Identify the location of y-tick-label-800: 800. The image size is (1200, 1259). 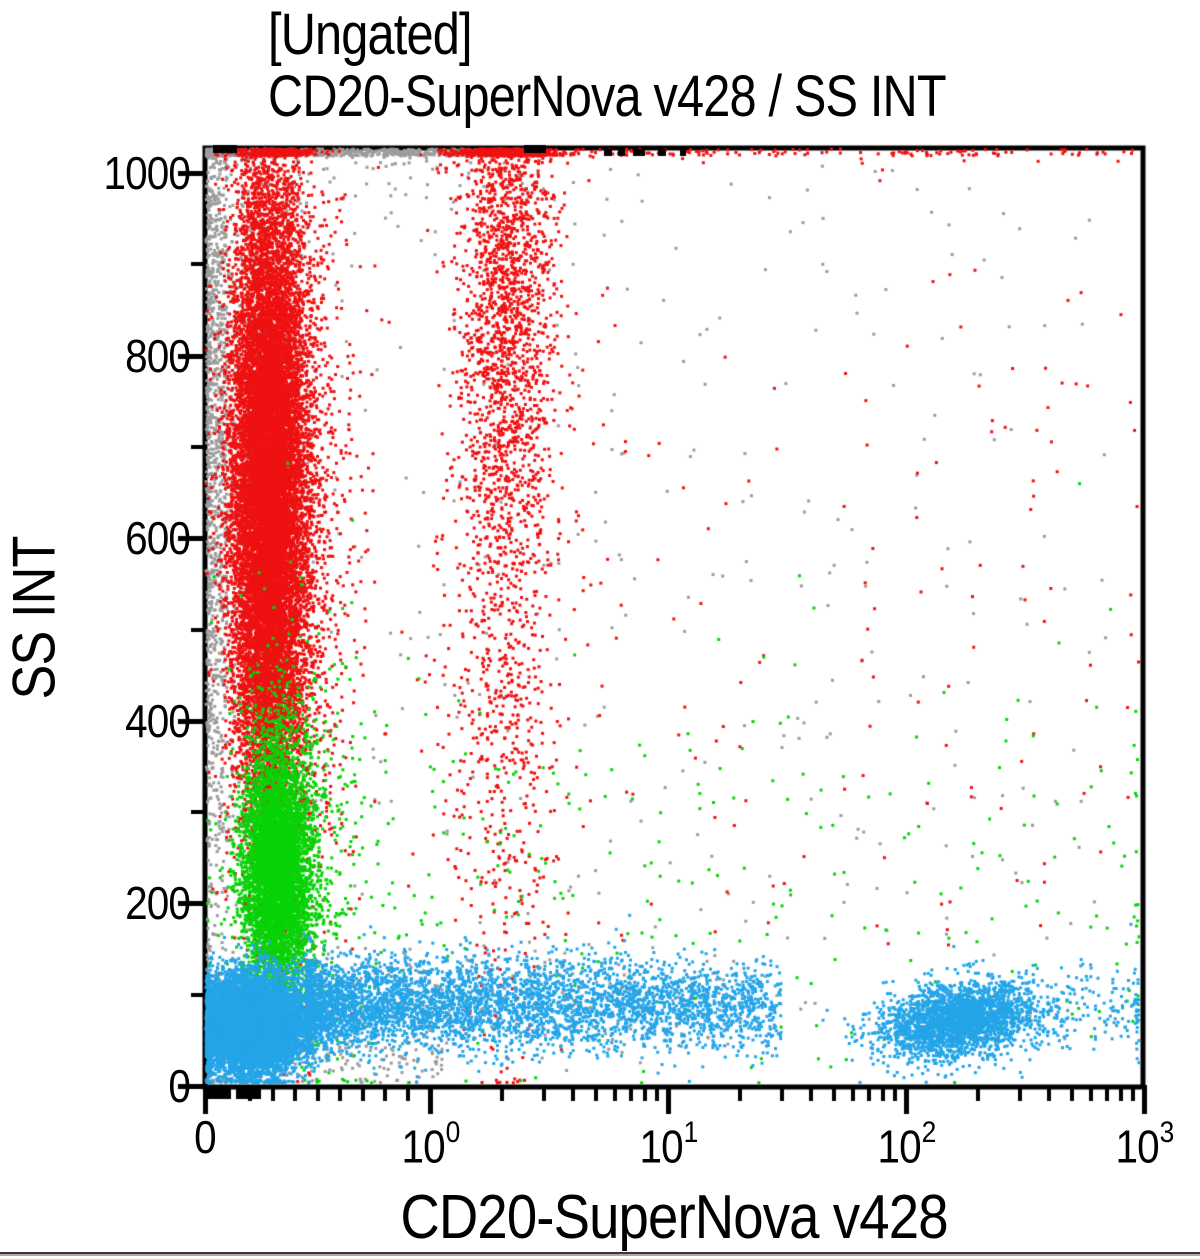
(158, 355).